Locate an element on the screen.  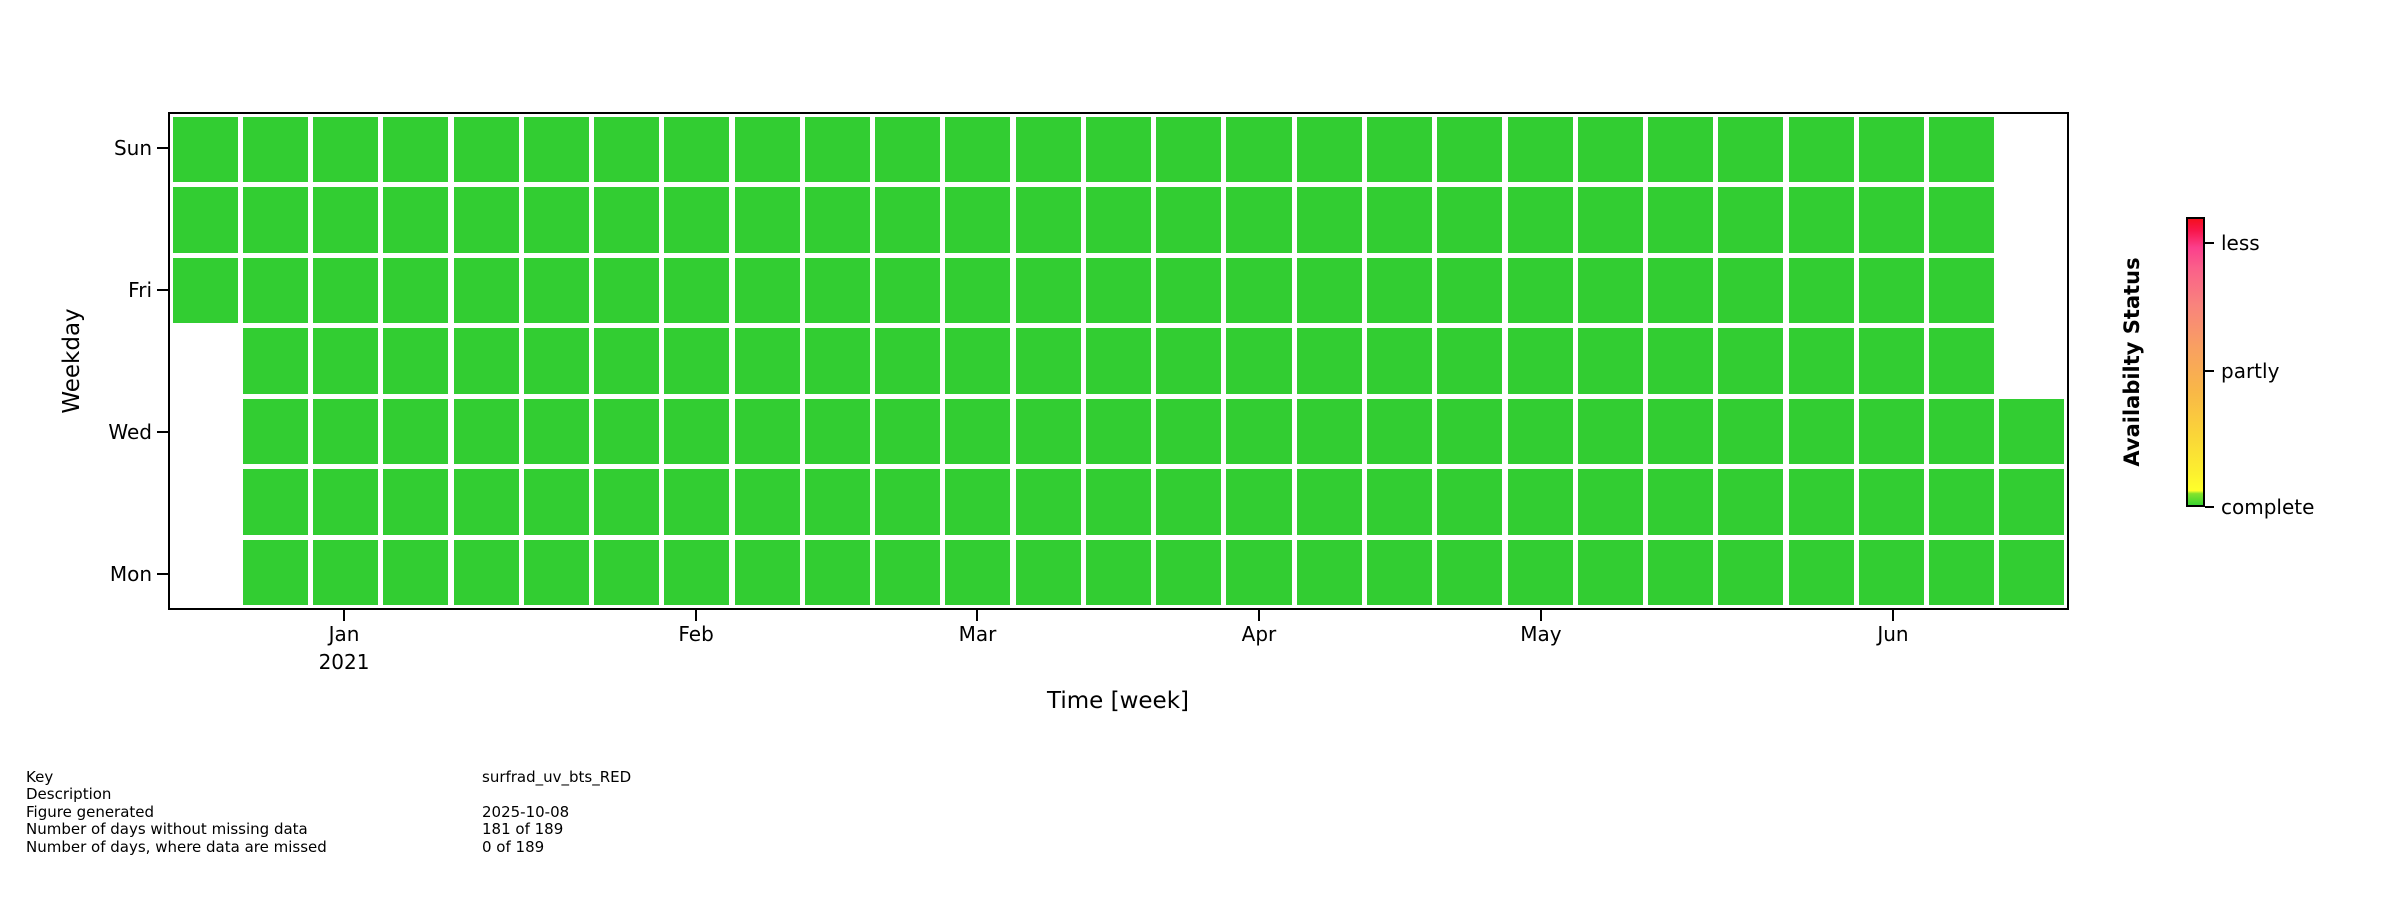
colorbar-tick-label: partly is located at coordinates (2250, 370).